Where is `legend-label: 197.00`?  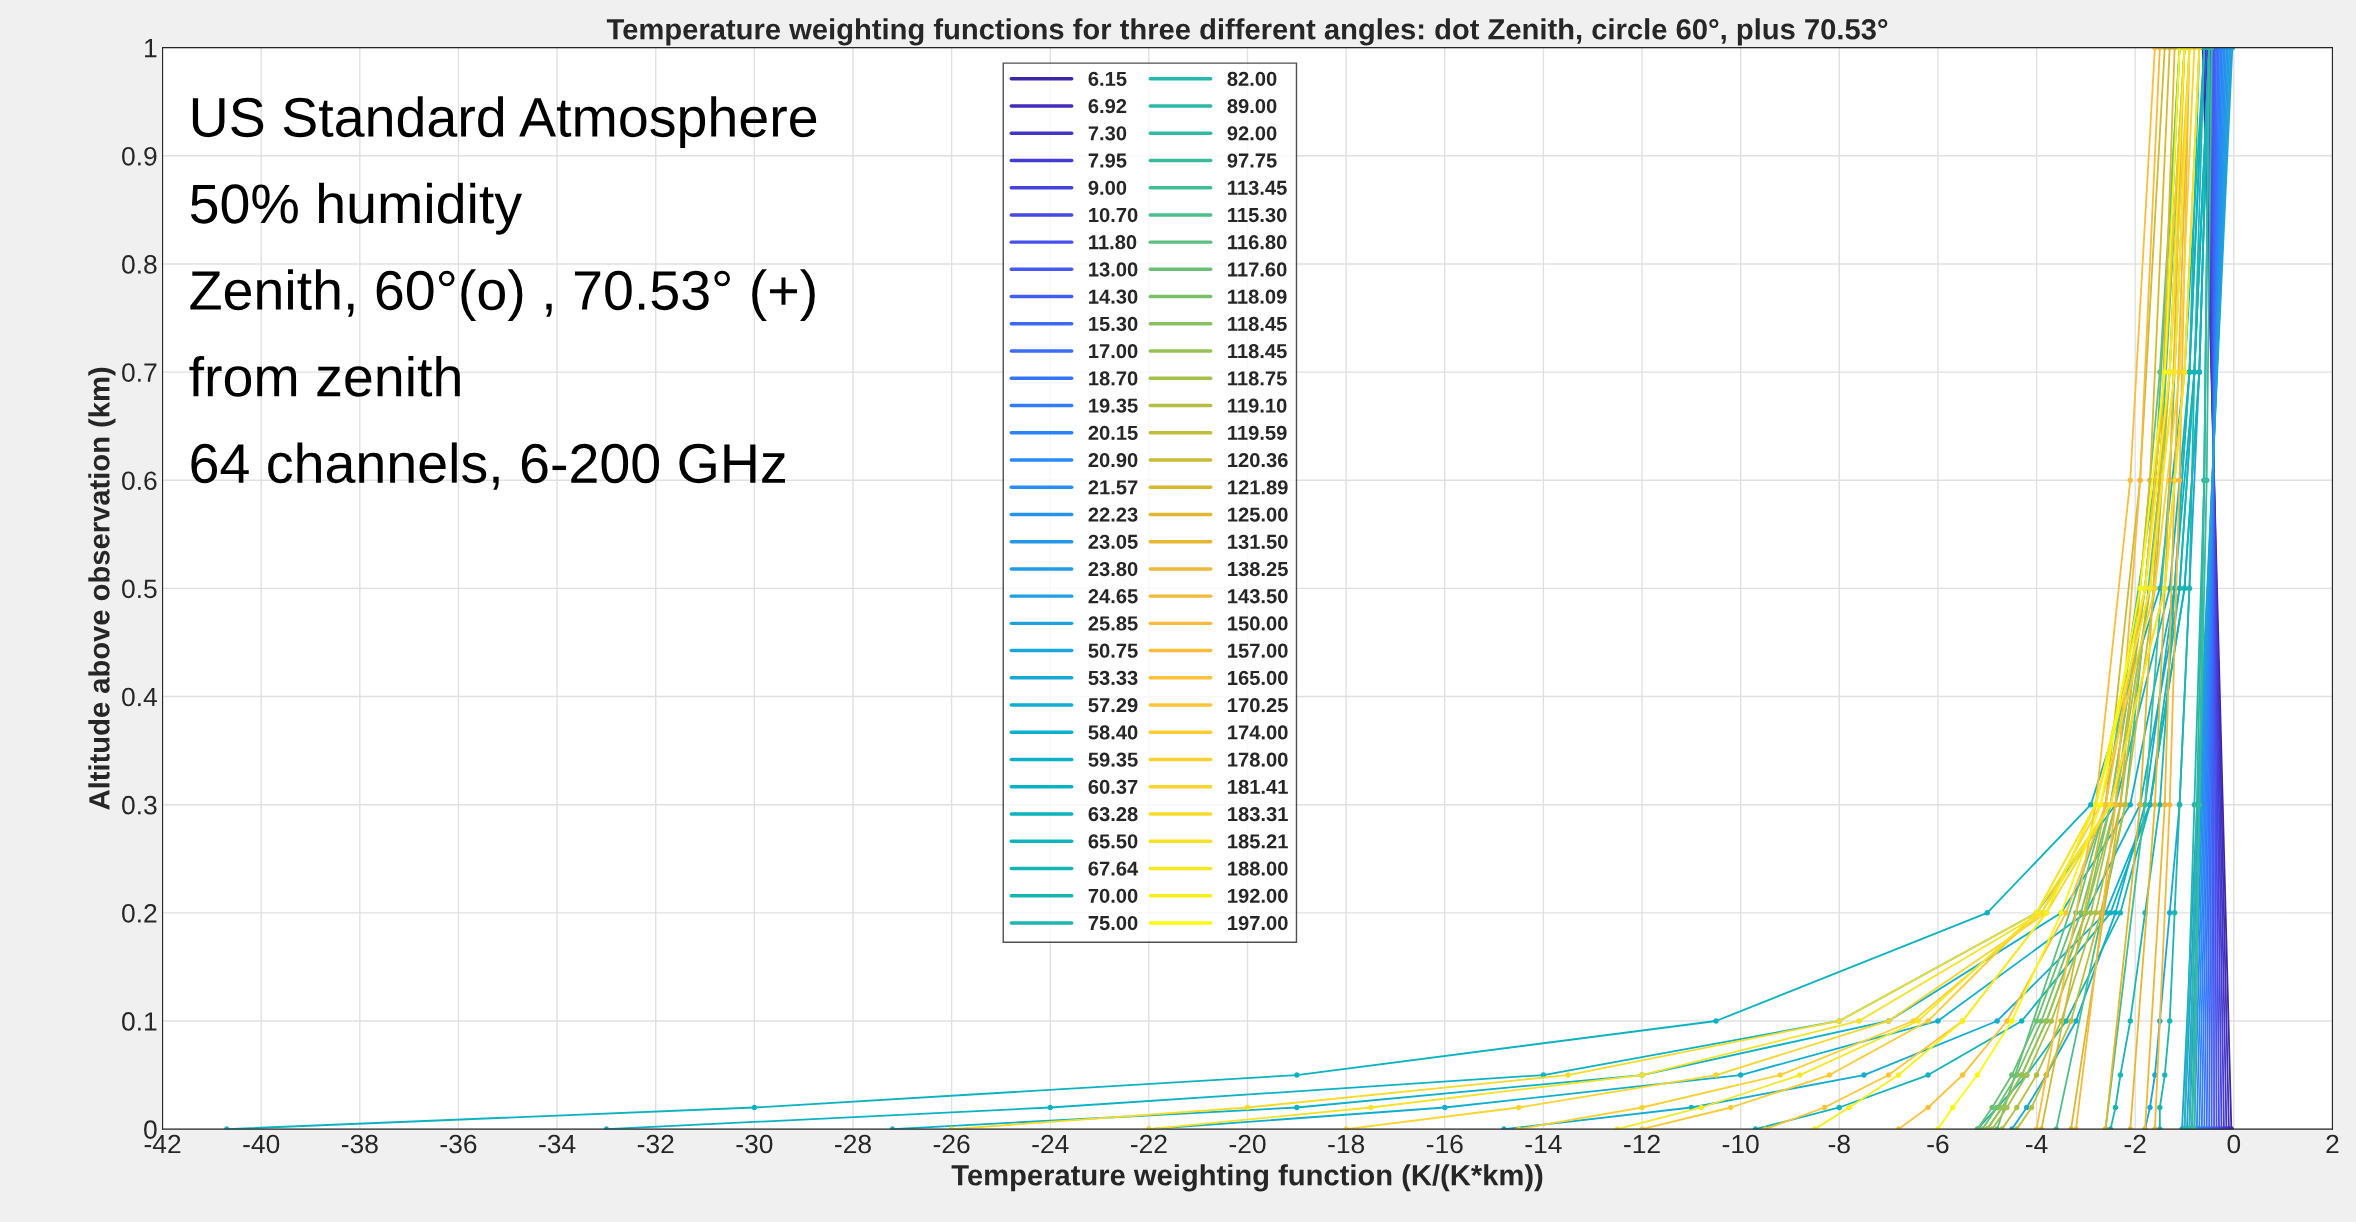
legend-label: 197.00 is located at coordinates (1258, 923).